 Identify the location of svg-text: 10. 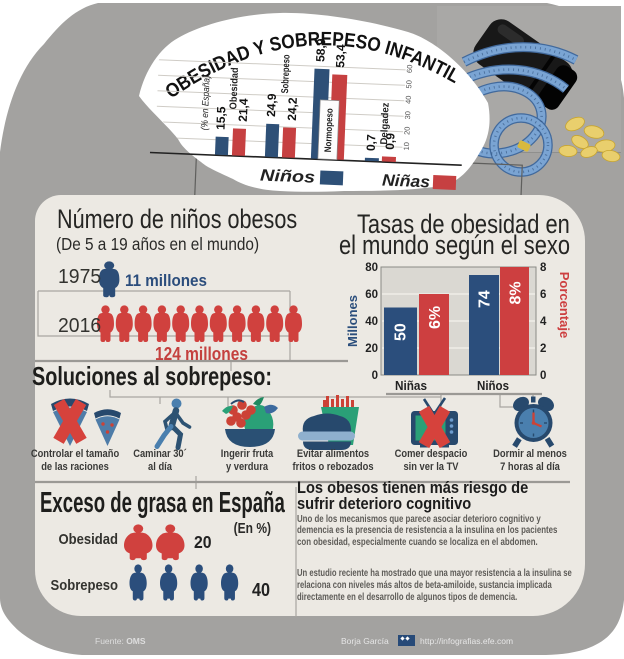
(406, 146).